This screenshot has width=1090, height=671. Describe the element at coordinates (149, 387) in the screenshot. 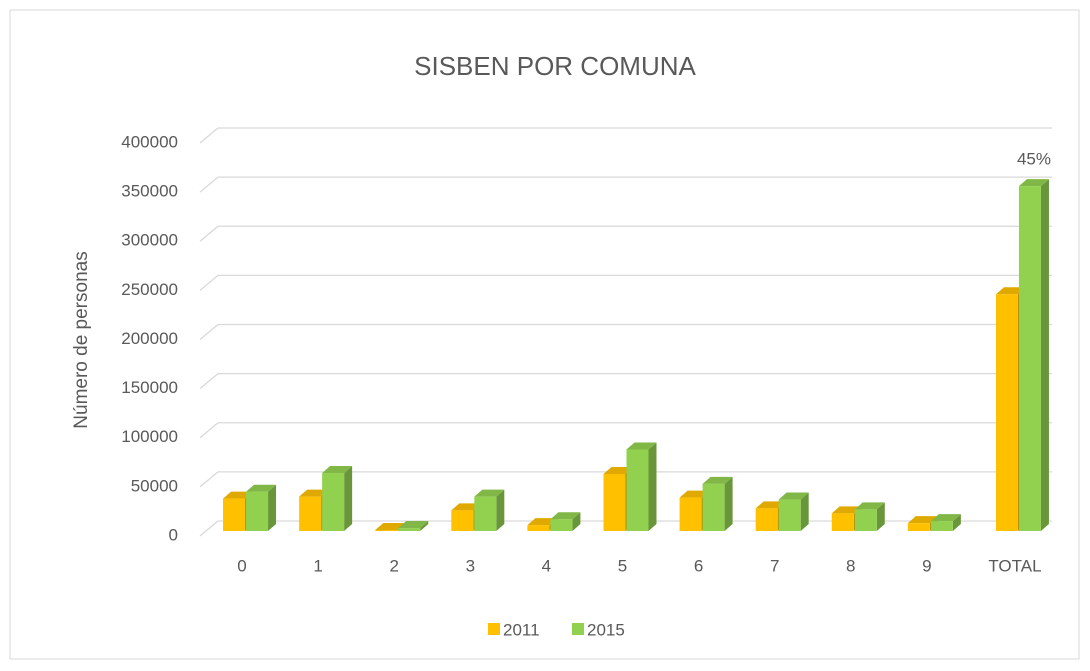

I see `y-tick-label: 150000` at that location.